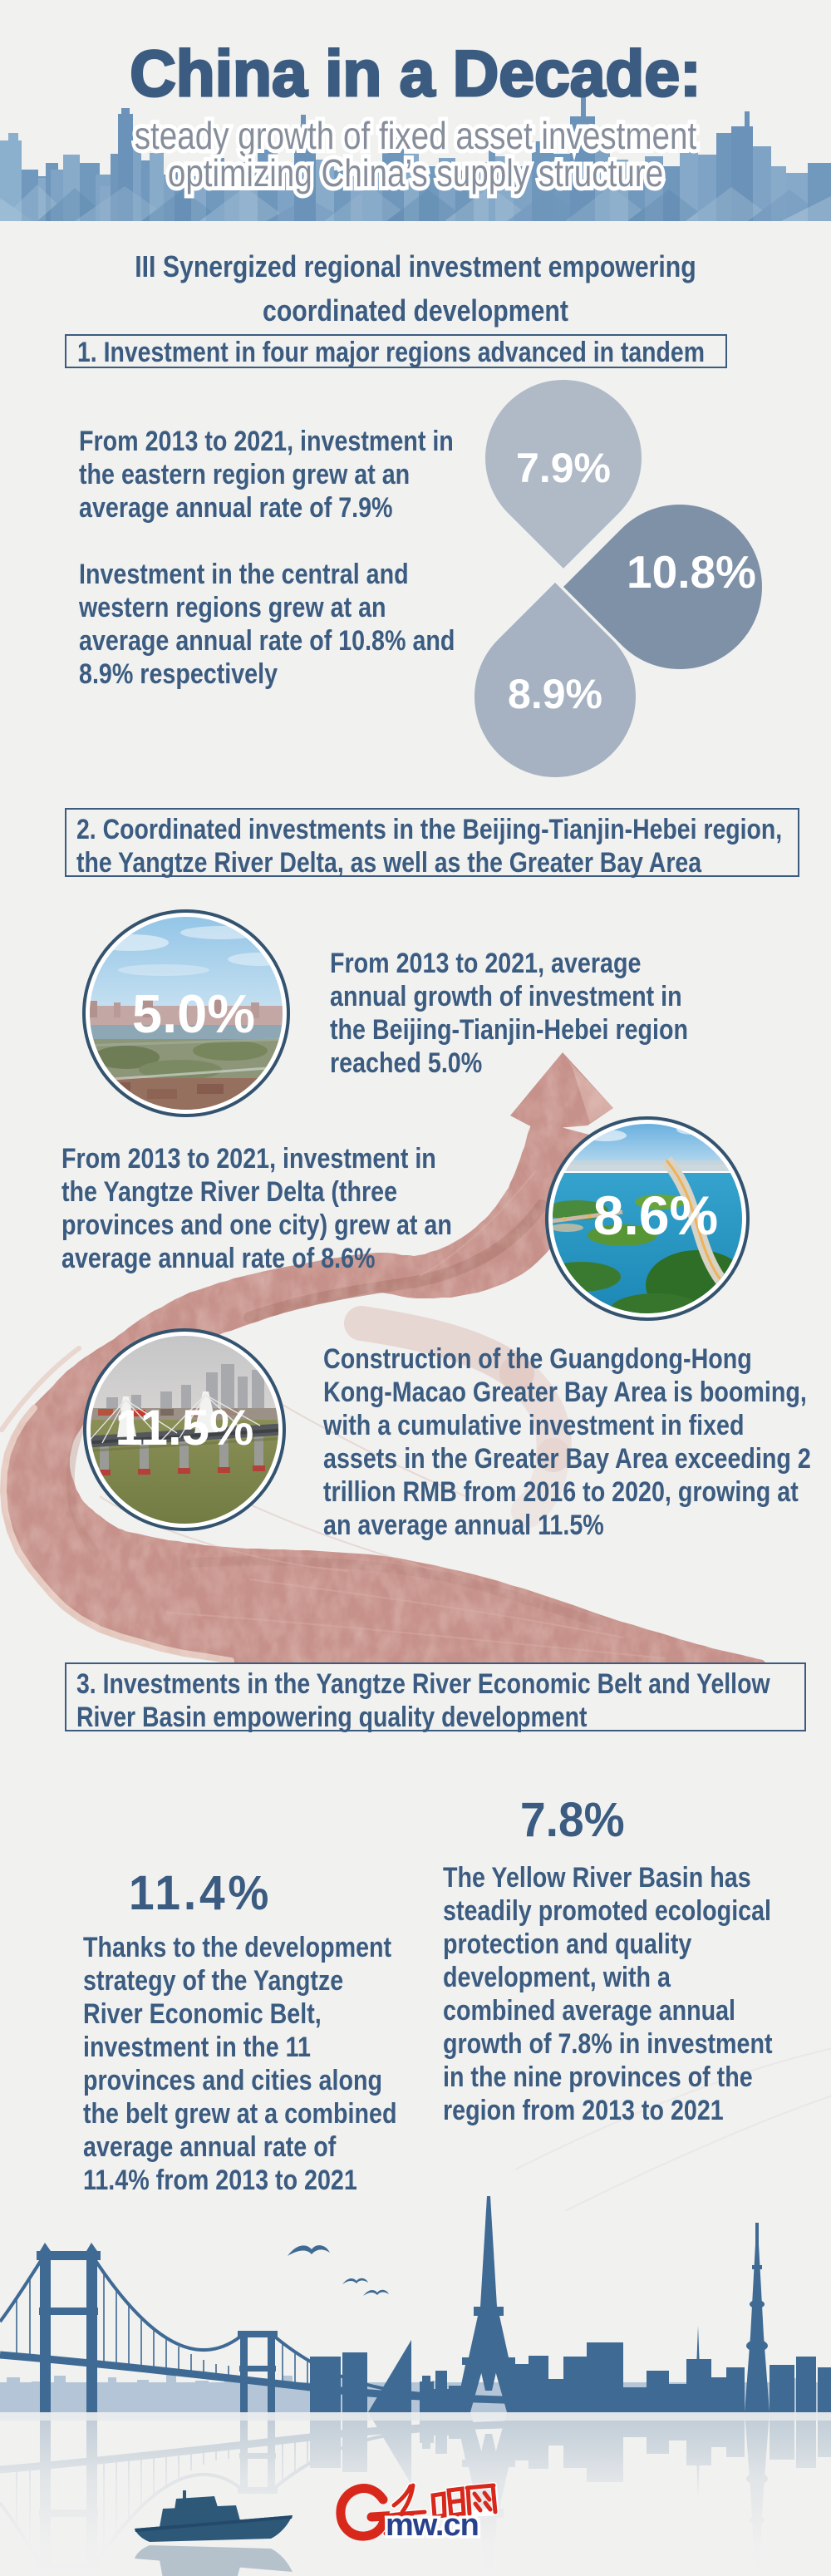 The height and width of the screenshot is (2576, 831). Describe the element at coordinates (432, 2525) in the screenshot. I see `svg-text: mw.cn` at that location.